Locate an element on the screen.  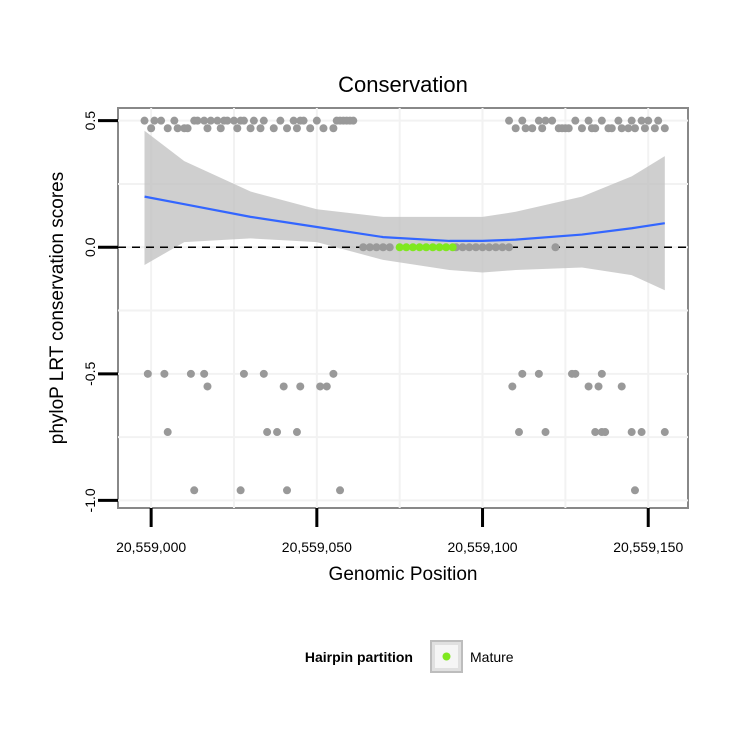
x-tick-label: 20,559,100 is located at coordinates (482, 547).